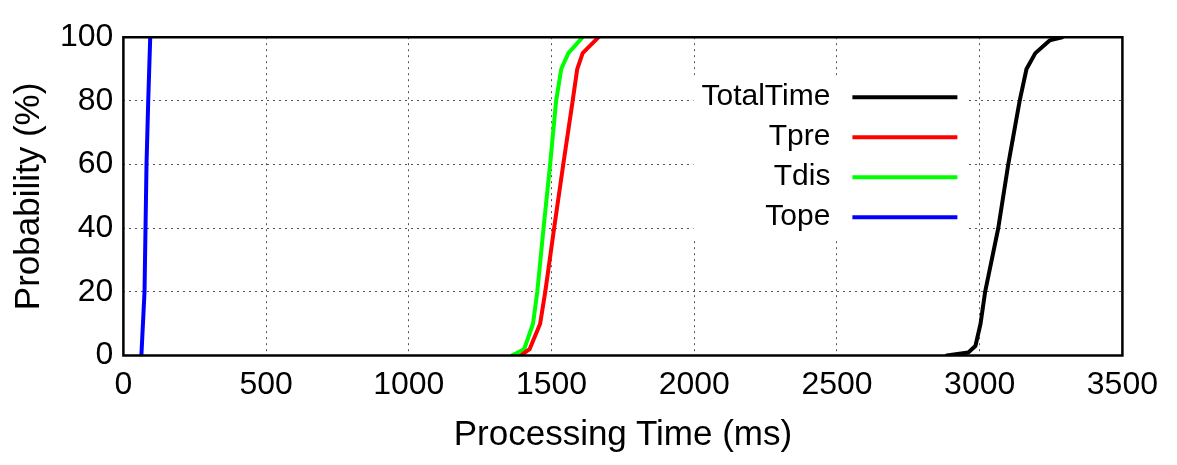  Describe the element at coordinates (802, 175) in the screenshot. I see `legend-label: Tdis` at that location.